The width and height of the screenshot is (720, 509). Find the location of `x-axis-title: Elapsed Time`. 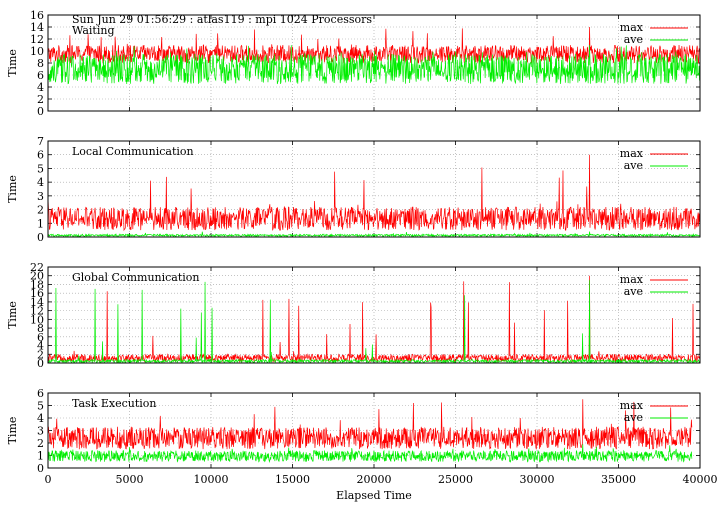

x-axis-title: Elapsed Time is located at coordinates (374, 495).